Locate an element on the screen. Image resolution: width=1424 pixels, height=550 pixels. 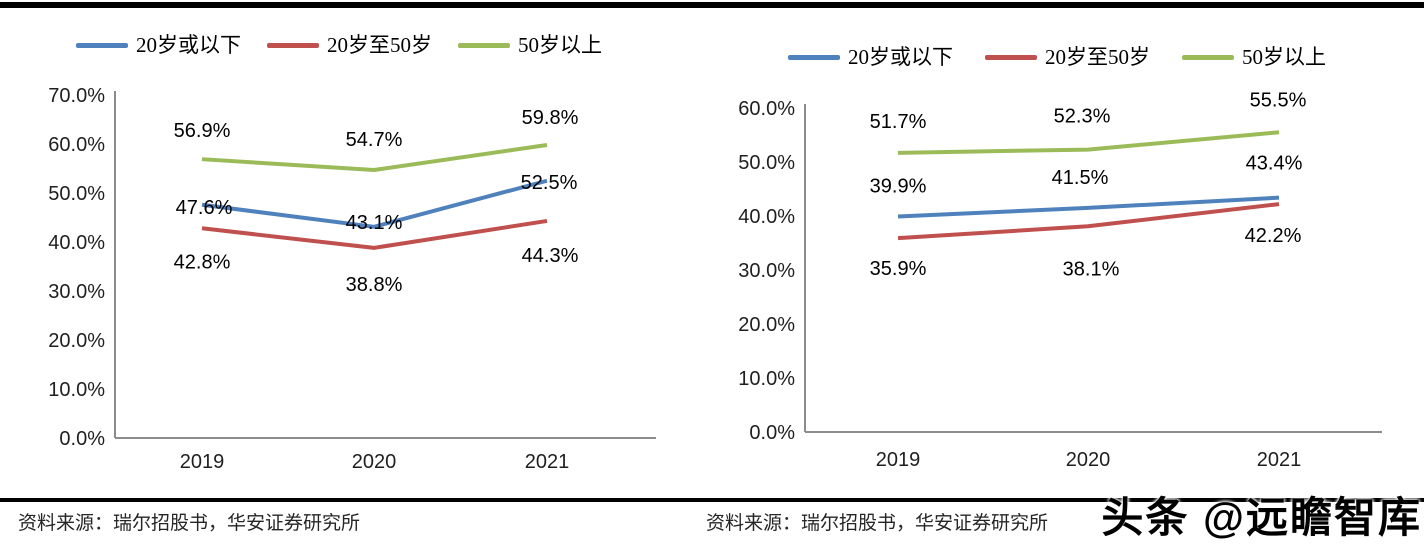
data-label: 35.9% is located at coordinates (898, 269).